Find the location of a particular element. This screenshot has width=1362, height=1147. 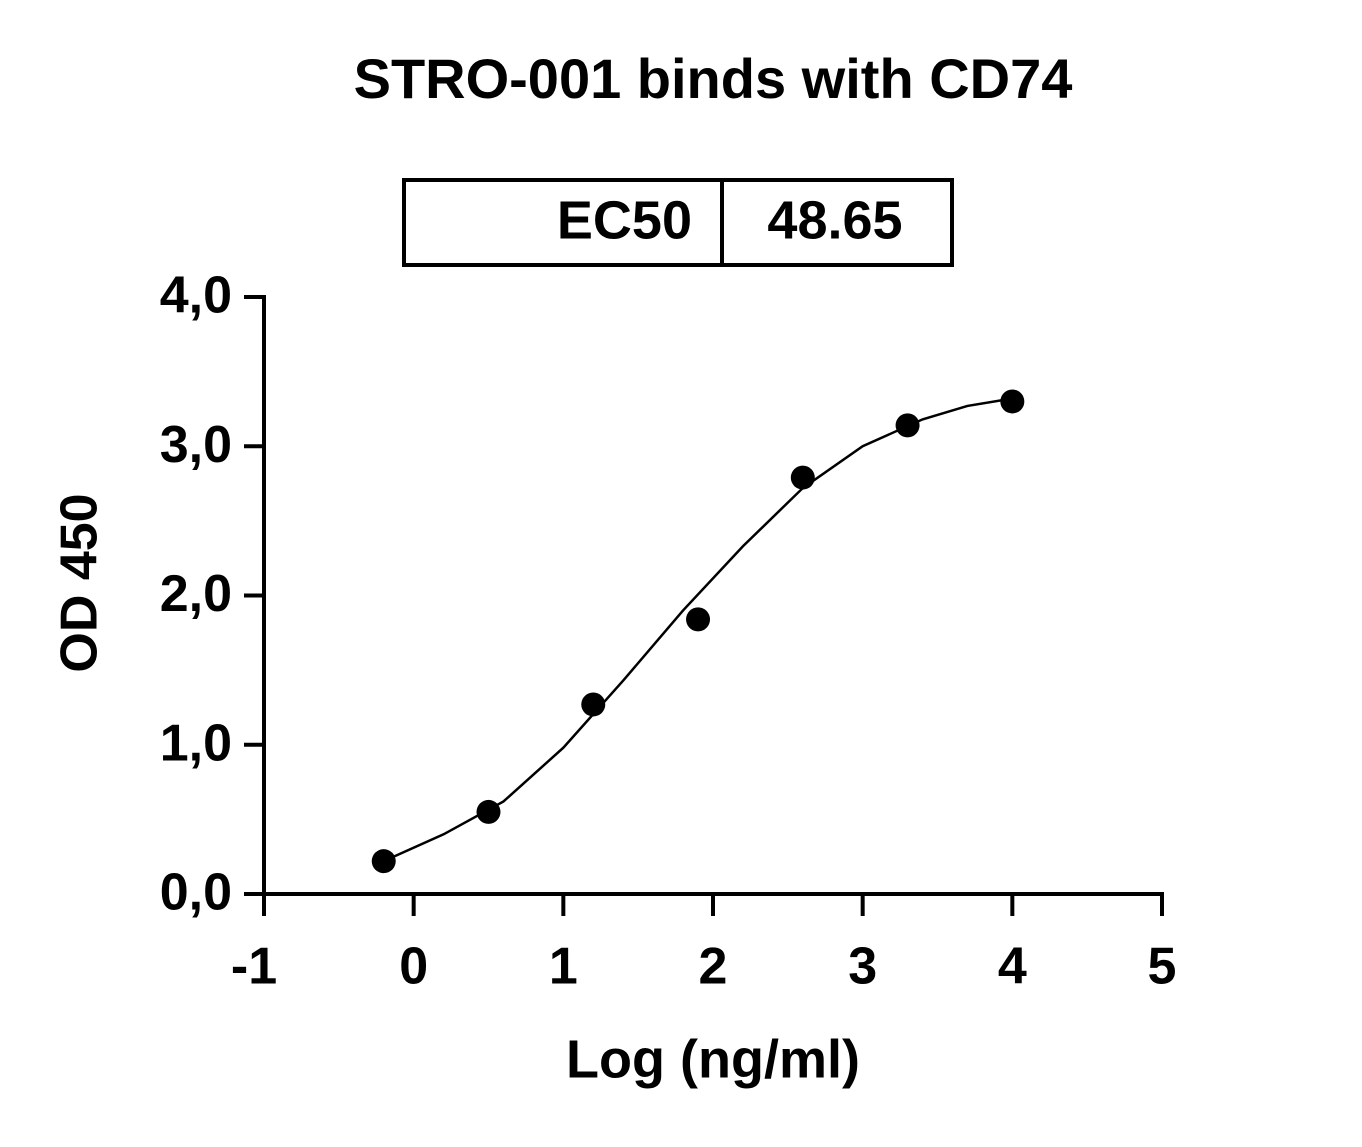

ec50-box is located at coordinates (678, 222).